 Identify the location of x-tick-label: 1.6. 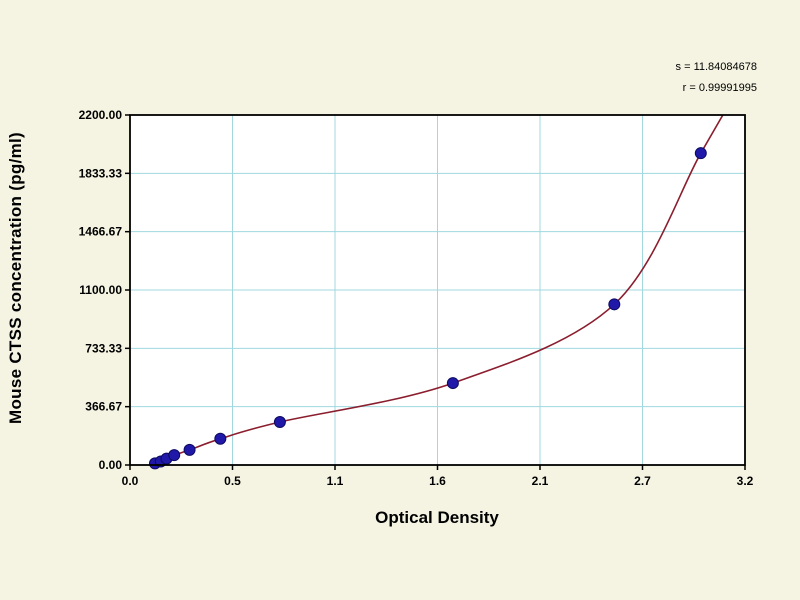
(437, 481).